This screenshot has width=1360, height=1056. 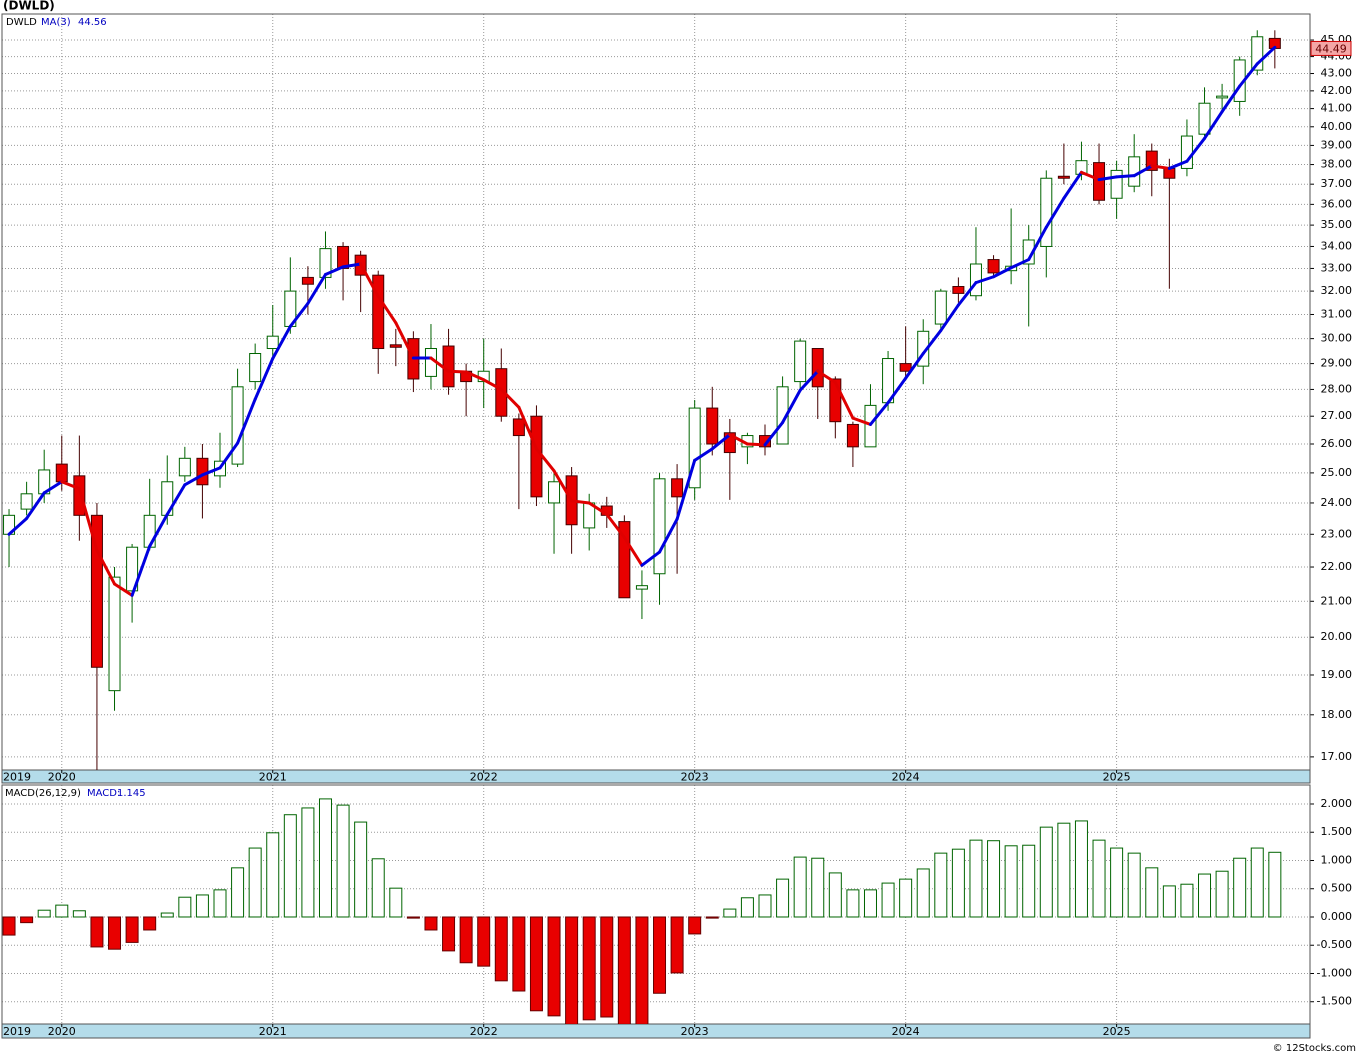 What do you see at coordinates (1334, 972) in the screenshot?
I see `y-tick-label: -1.000` at bounding box center [1334, 972].